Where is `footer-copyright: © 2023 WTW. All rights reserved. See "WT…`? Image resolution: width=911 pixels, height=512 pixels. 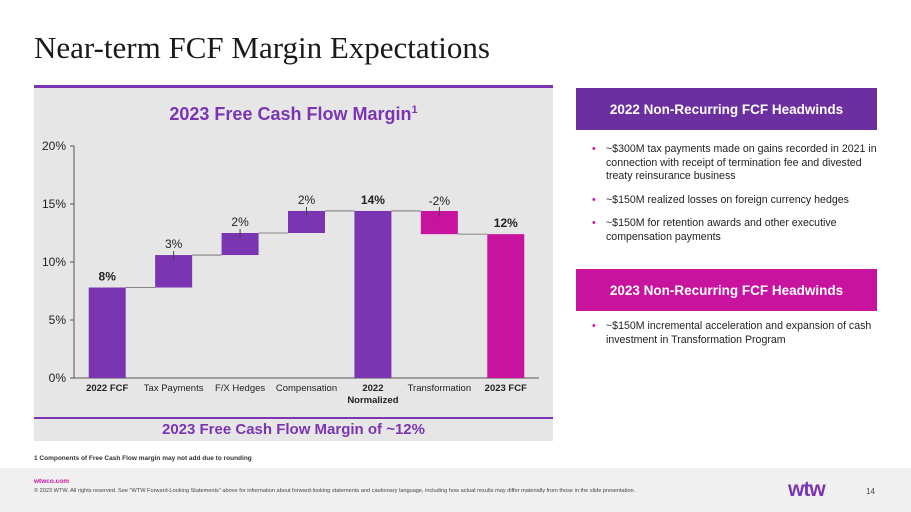
footer-copyright: © 2023 WTW. All rights reserved. See "WT… is located at coordinates (335, 491).